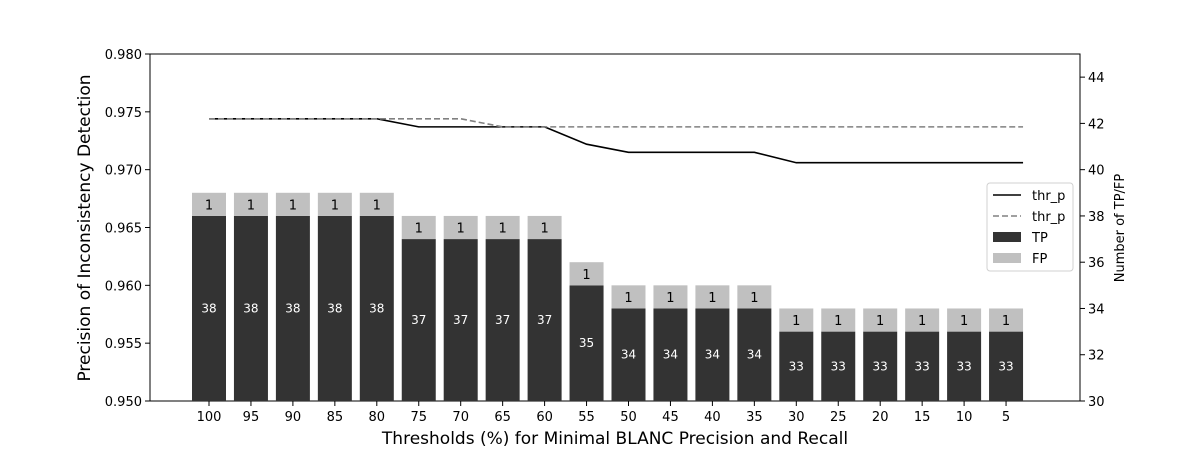  Describe the element at coordinates (1096, 171) in the screenshot. I see `y-tick-label-right: 40` at that location.